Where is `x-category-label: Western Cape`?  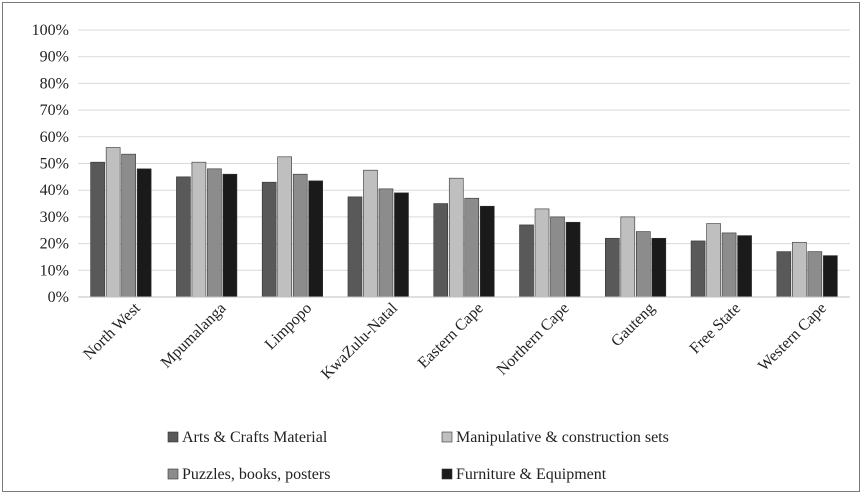 x-category-label: Western Cape is located at coordinates (792, 337).